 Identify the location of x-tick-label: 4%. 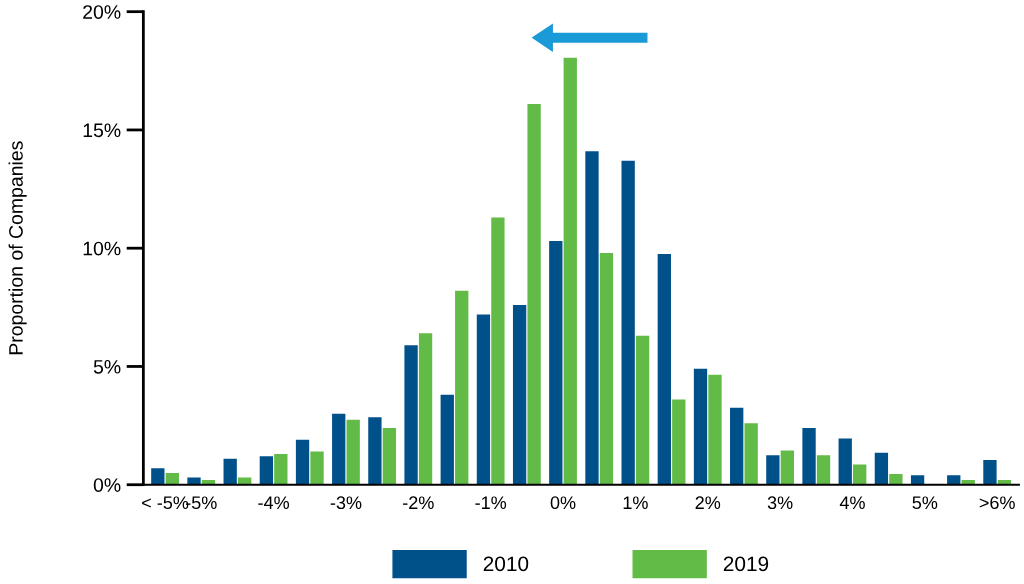
(852, 503).